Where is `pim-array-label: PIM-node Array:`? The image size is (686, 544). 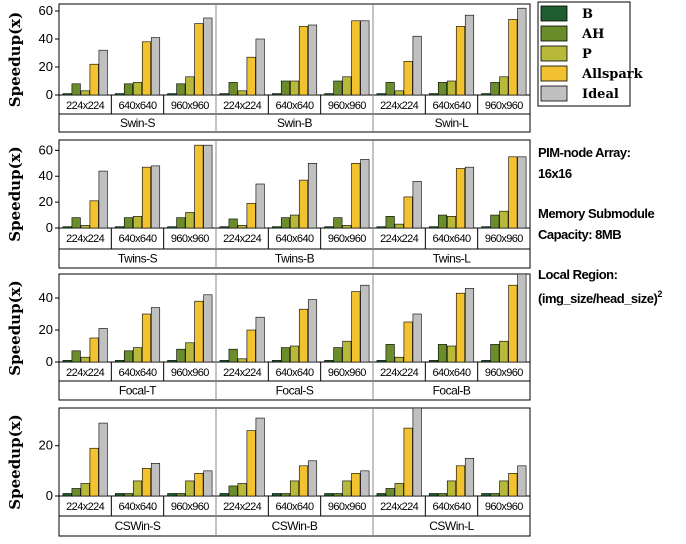
pim-array-label: PIM-node Array: is located at coordinates (584, 152).